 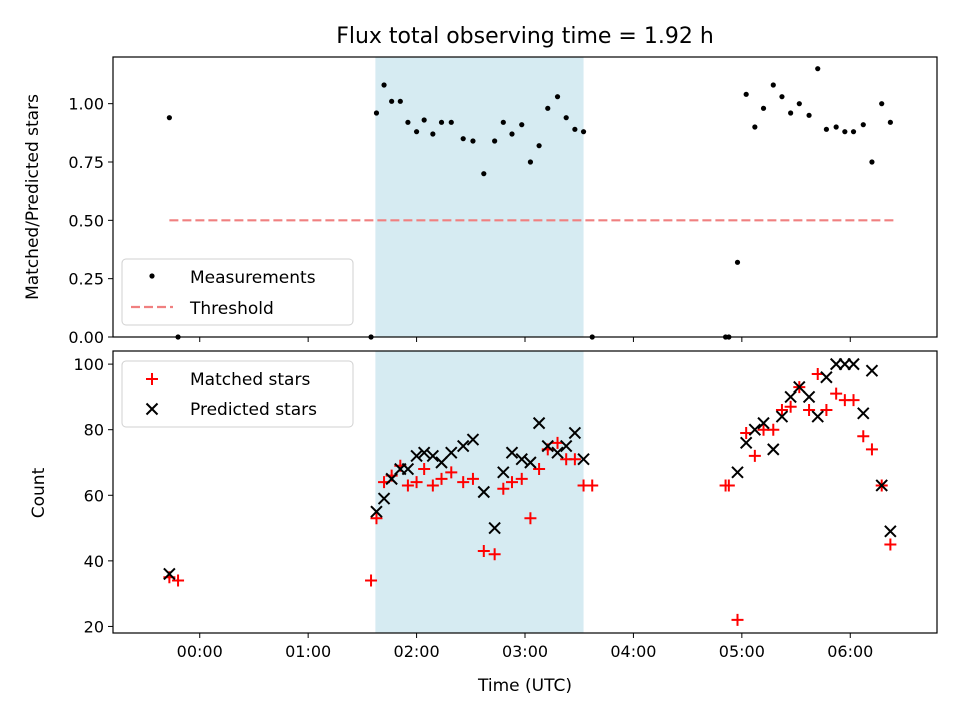 I want to click on legend-box, so click(x=237, y=394).